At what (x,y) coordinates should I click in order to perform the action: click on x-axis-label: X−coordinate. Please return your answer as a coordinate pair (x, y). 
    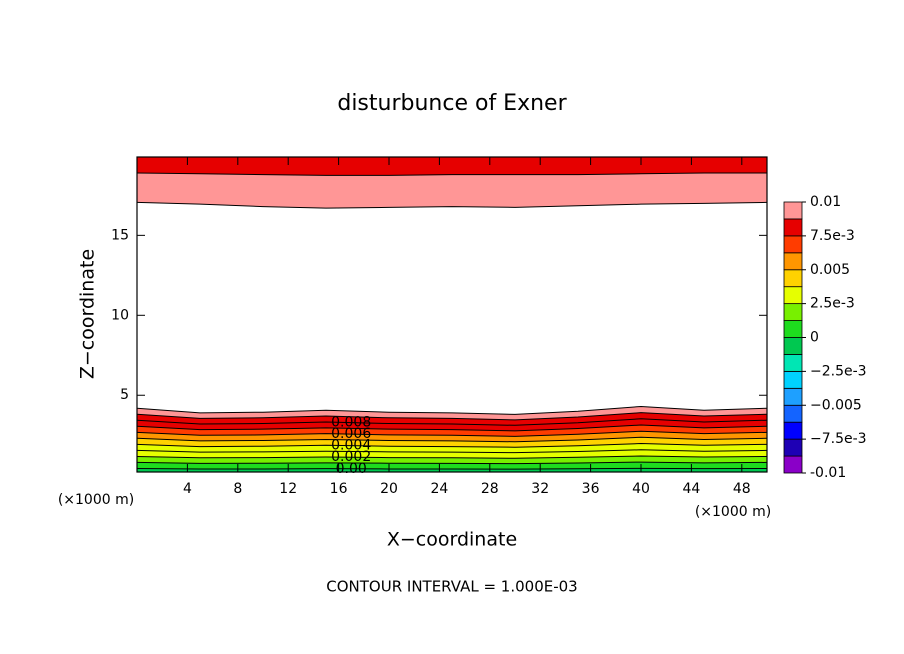
    Looking at the image, I should click on (452, 540).